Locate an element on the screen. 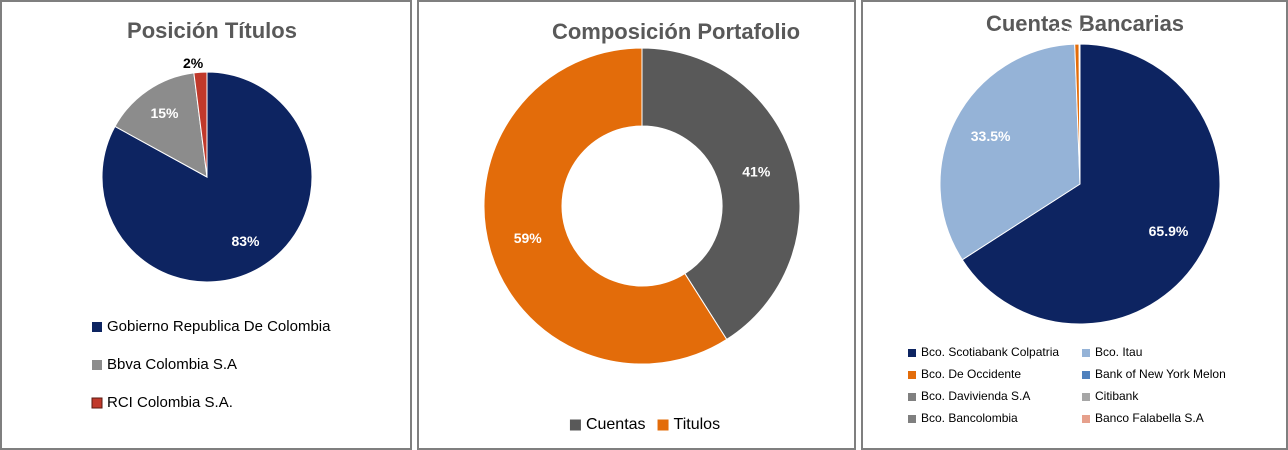 Image resolution: width=1288 pixels, height=450 pixels. legend-label: RCI Colombia S.A. is located at coordinates (170, 402).